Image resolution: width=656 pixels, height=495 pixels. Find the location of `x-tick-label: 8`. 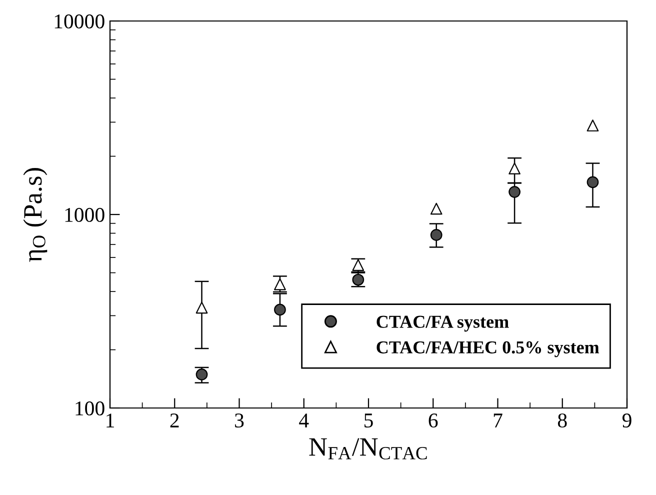

x-tick-label: 8 is located at coordinates (562, 420).